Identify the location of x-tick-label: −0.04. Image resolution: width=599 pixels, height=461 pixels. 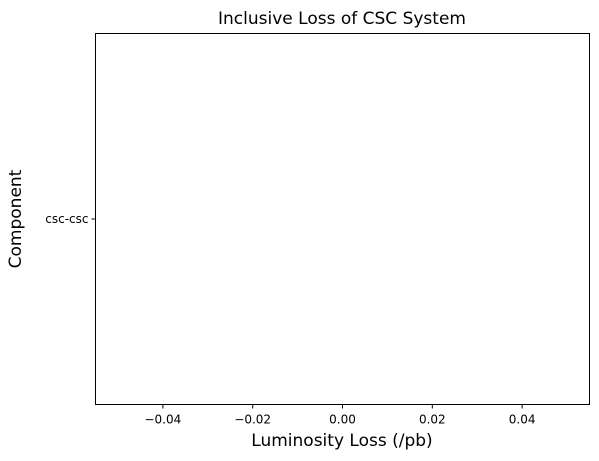
(162, 420).